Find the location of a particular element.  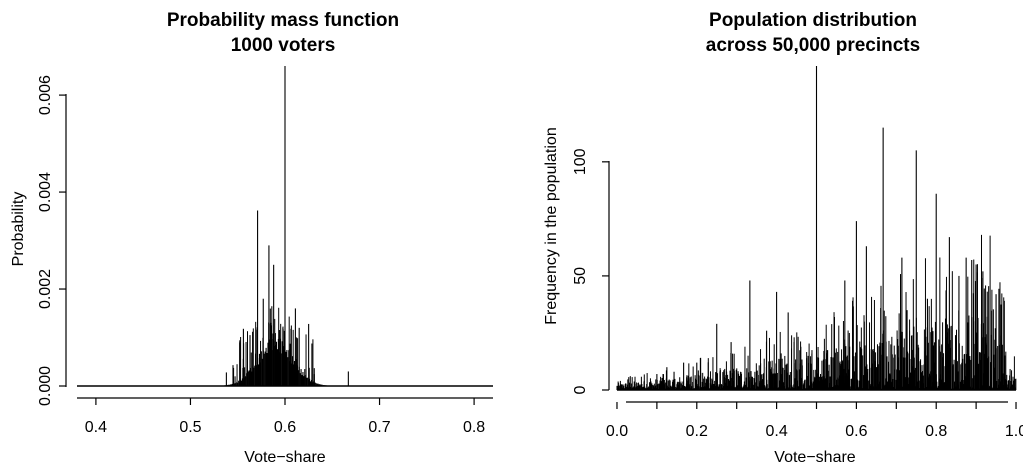

pmf-subtitle: 1000 voters is located at coordinates (283, 45).